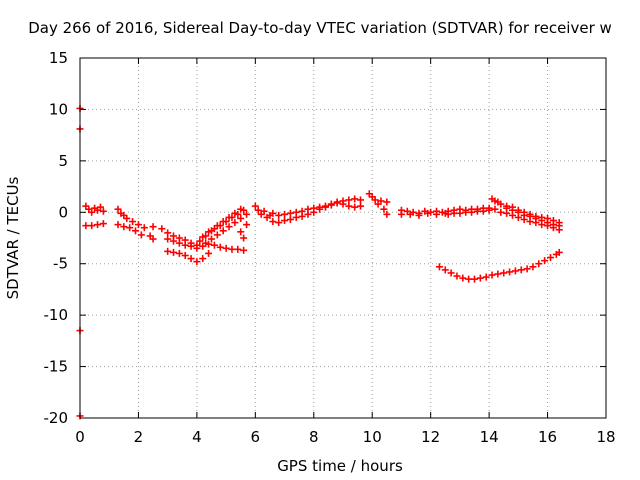  What do you see at coordinates (605, 437) in the screenshot?
I see `x-tick-label: 18` at bounding box center [605, 437].